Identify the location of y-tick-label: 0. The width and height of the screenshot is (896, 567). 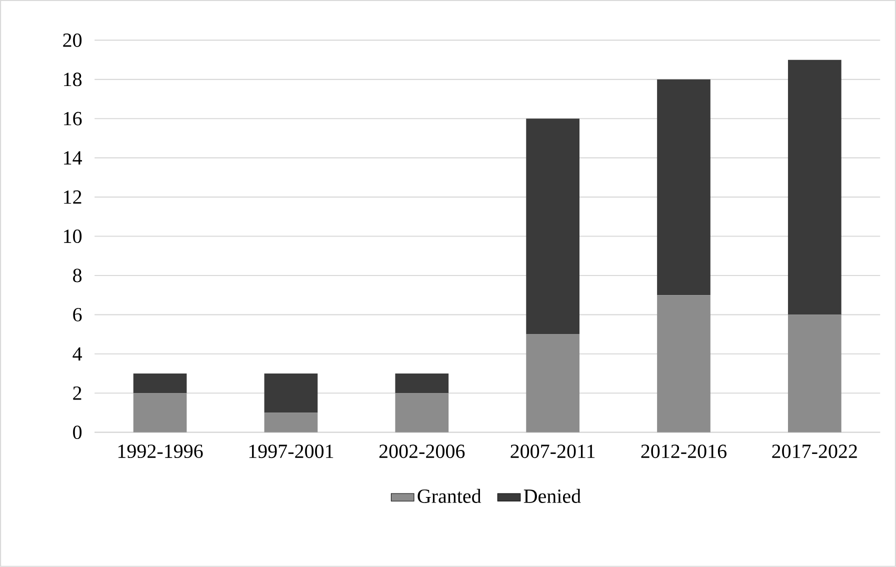
(77, 433).